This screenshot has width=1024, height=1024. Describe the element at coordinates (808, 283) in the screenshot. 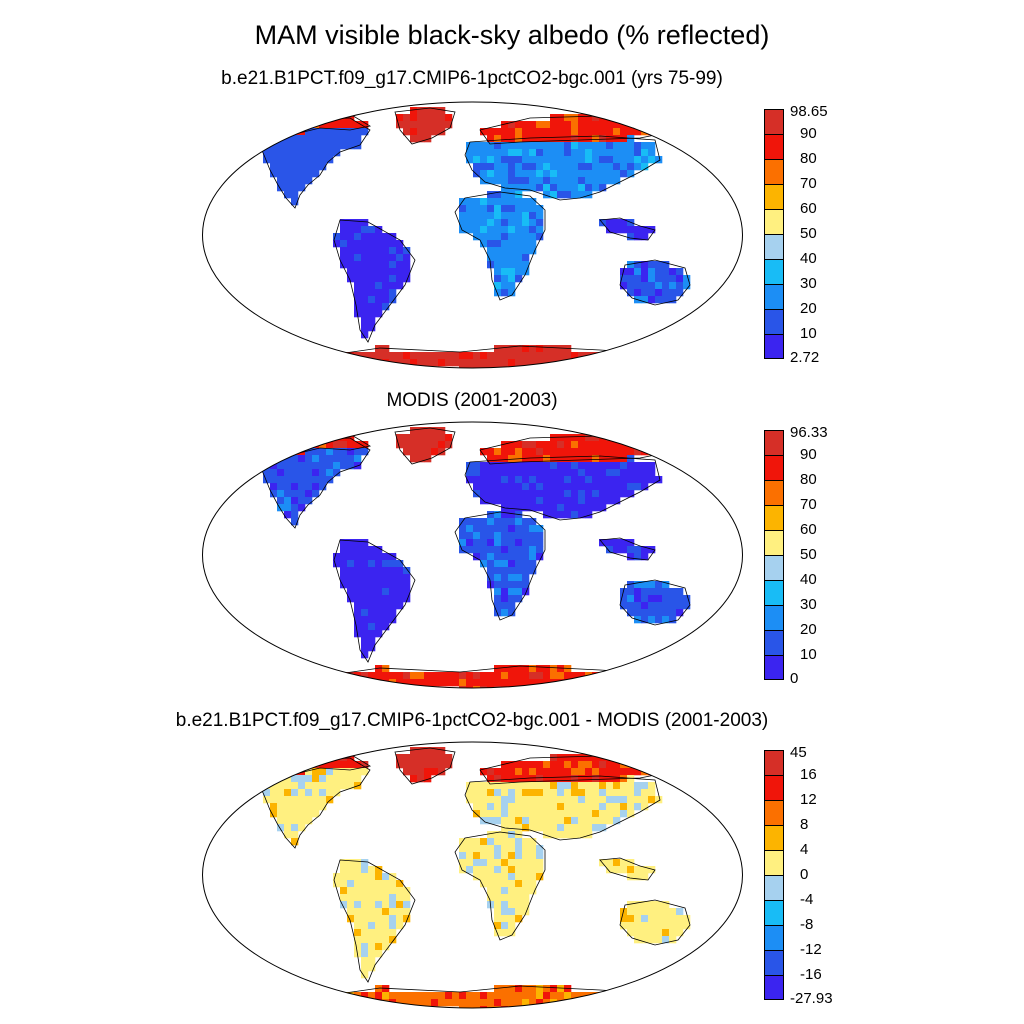

I see `colorbar-label: 30` at that location.